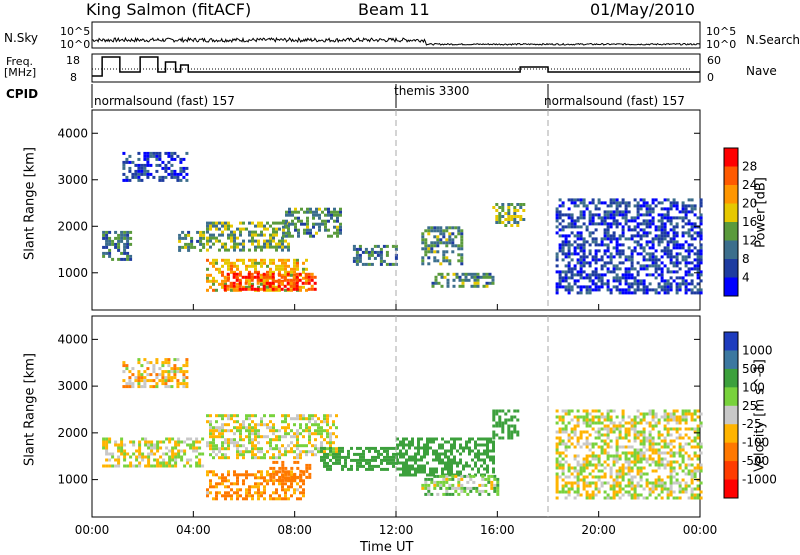  I want to click on noise-panel-frame, so click(396, 35).